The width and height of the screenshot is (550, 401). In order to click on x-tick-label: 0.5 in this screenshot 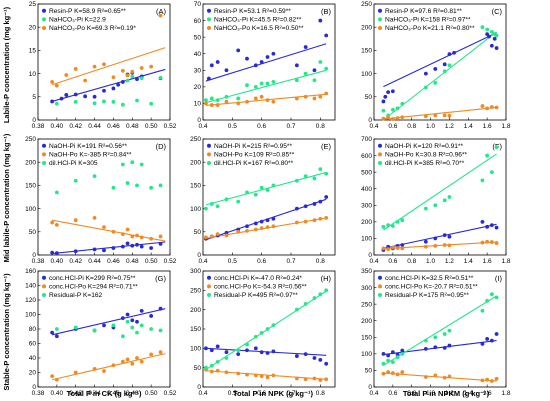, I will do `click(232, 261)`.